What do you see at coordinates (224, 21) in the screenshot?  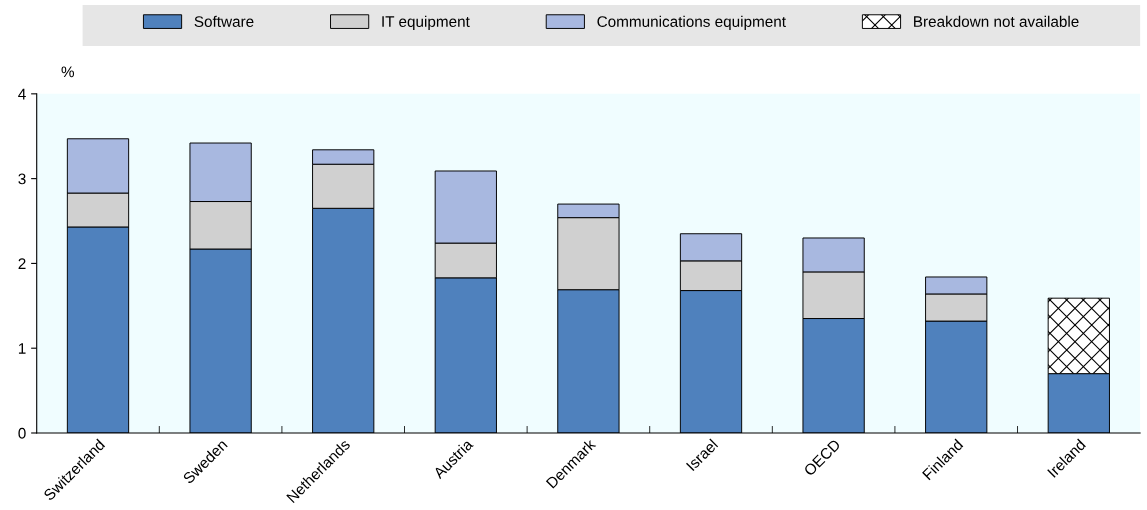 I see `legend-label: Software` at bounding box center [224, 21].